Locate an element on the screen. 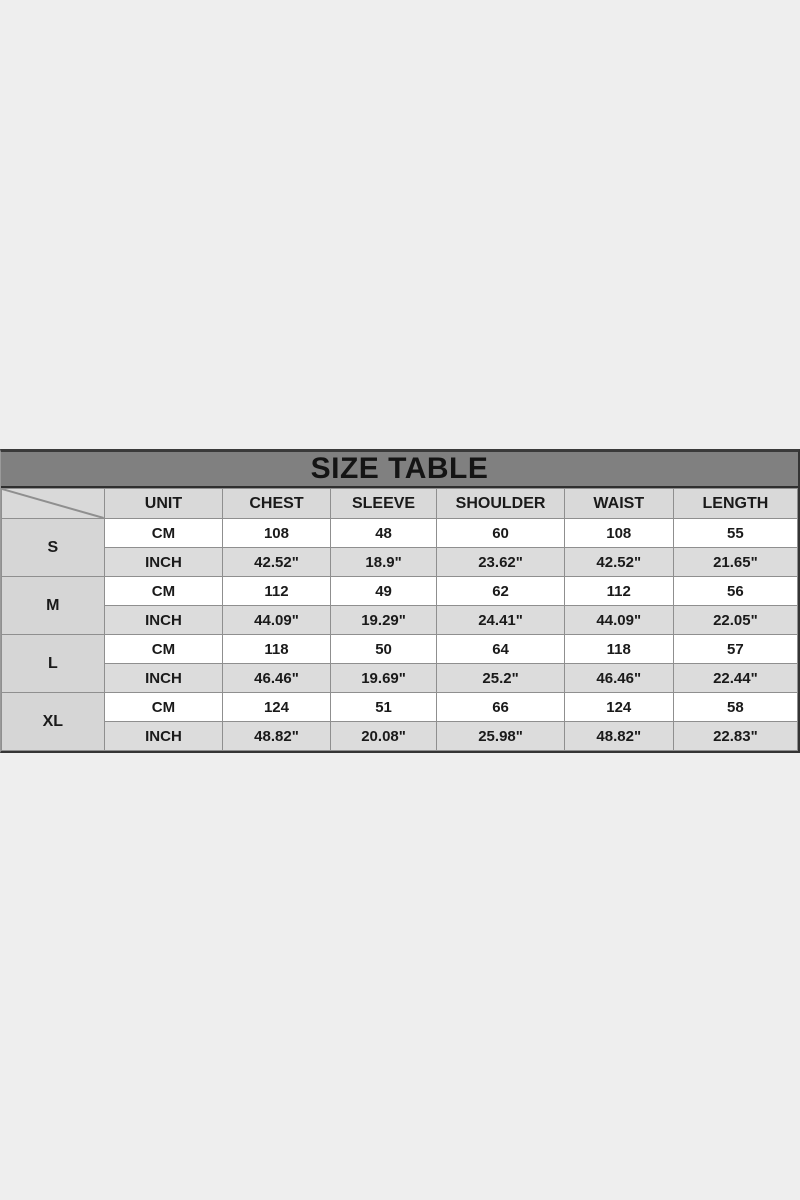  shoulder-value: 62 is located at coordinates (500, 591).